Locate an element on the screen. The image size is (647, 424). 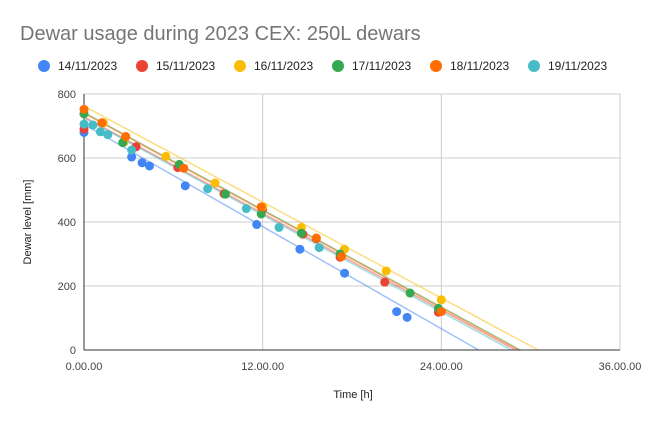
legend-item: 17/11/2023 is located at coordinates (371, 66).